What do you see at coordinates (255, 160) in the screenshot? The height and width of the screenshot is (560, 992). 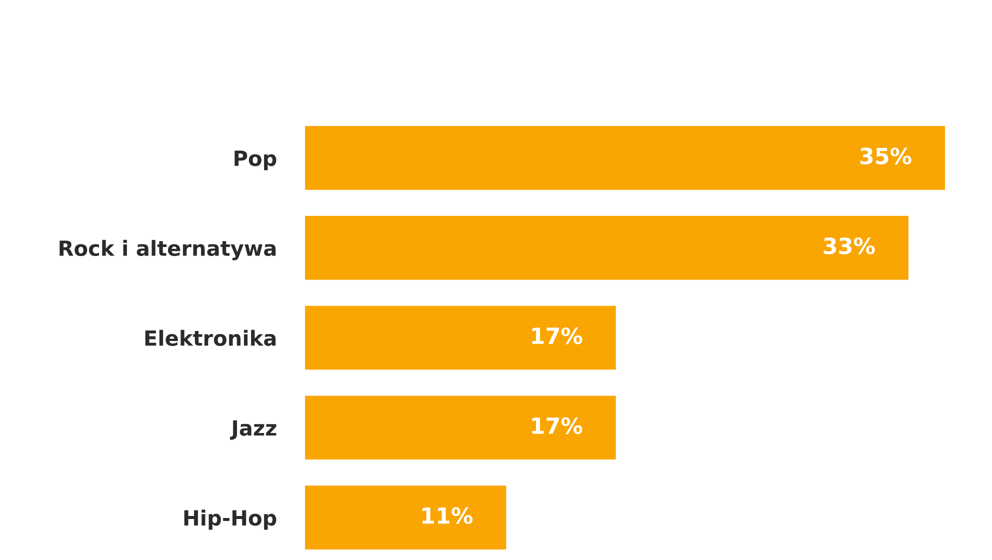 I see `y-tick-label: Pop` at bounding box center [255, 160].